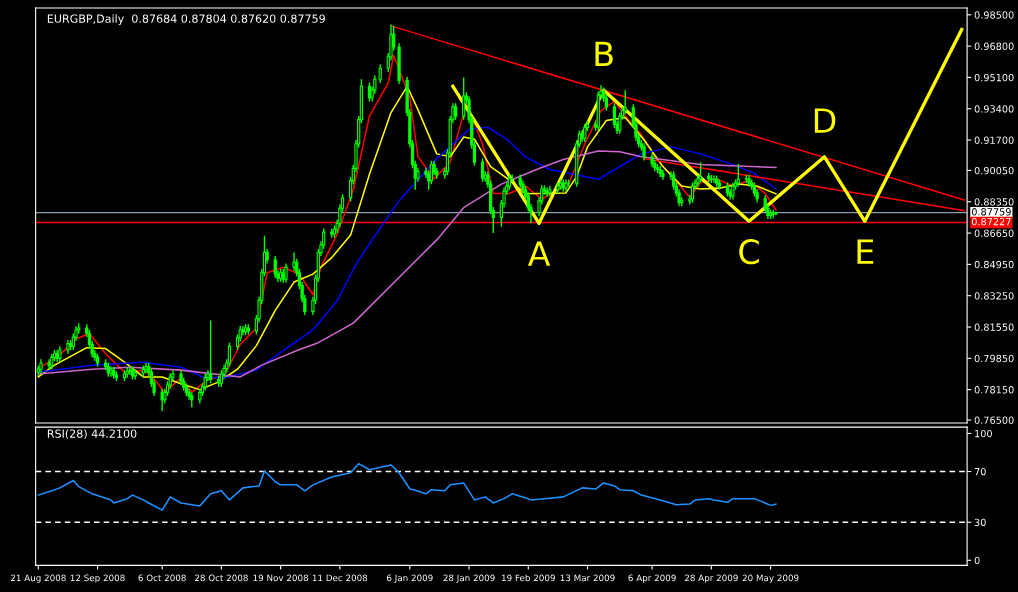 This screenshot has height=592, width=1018. What do you see at coordinates (528, 578) in the screenshot?
I see `x-tick-label: 19 Feb 2009` at bounding box center [528, 578].